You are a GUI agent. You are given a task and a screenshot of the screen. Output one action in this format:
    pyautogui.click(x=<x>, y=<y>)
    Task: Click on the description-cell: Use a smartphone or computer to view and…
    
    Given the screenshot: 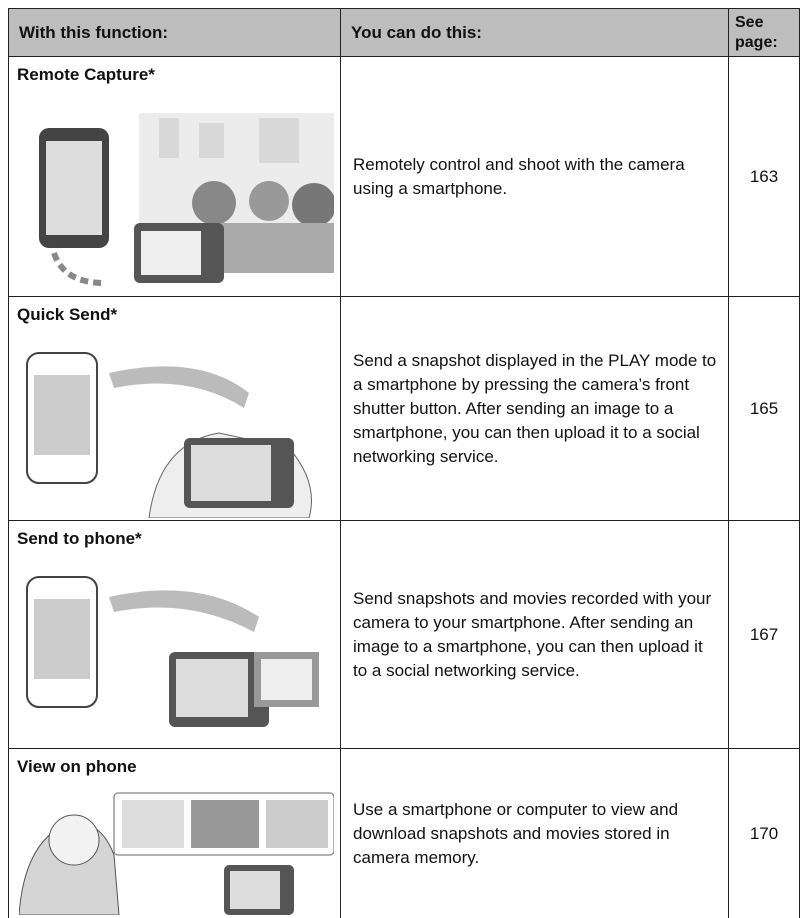 What is the action you would take?
    pyautogui.click(x=534, y=833)
    